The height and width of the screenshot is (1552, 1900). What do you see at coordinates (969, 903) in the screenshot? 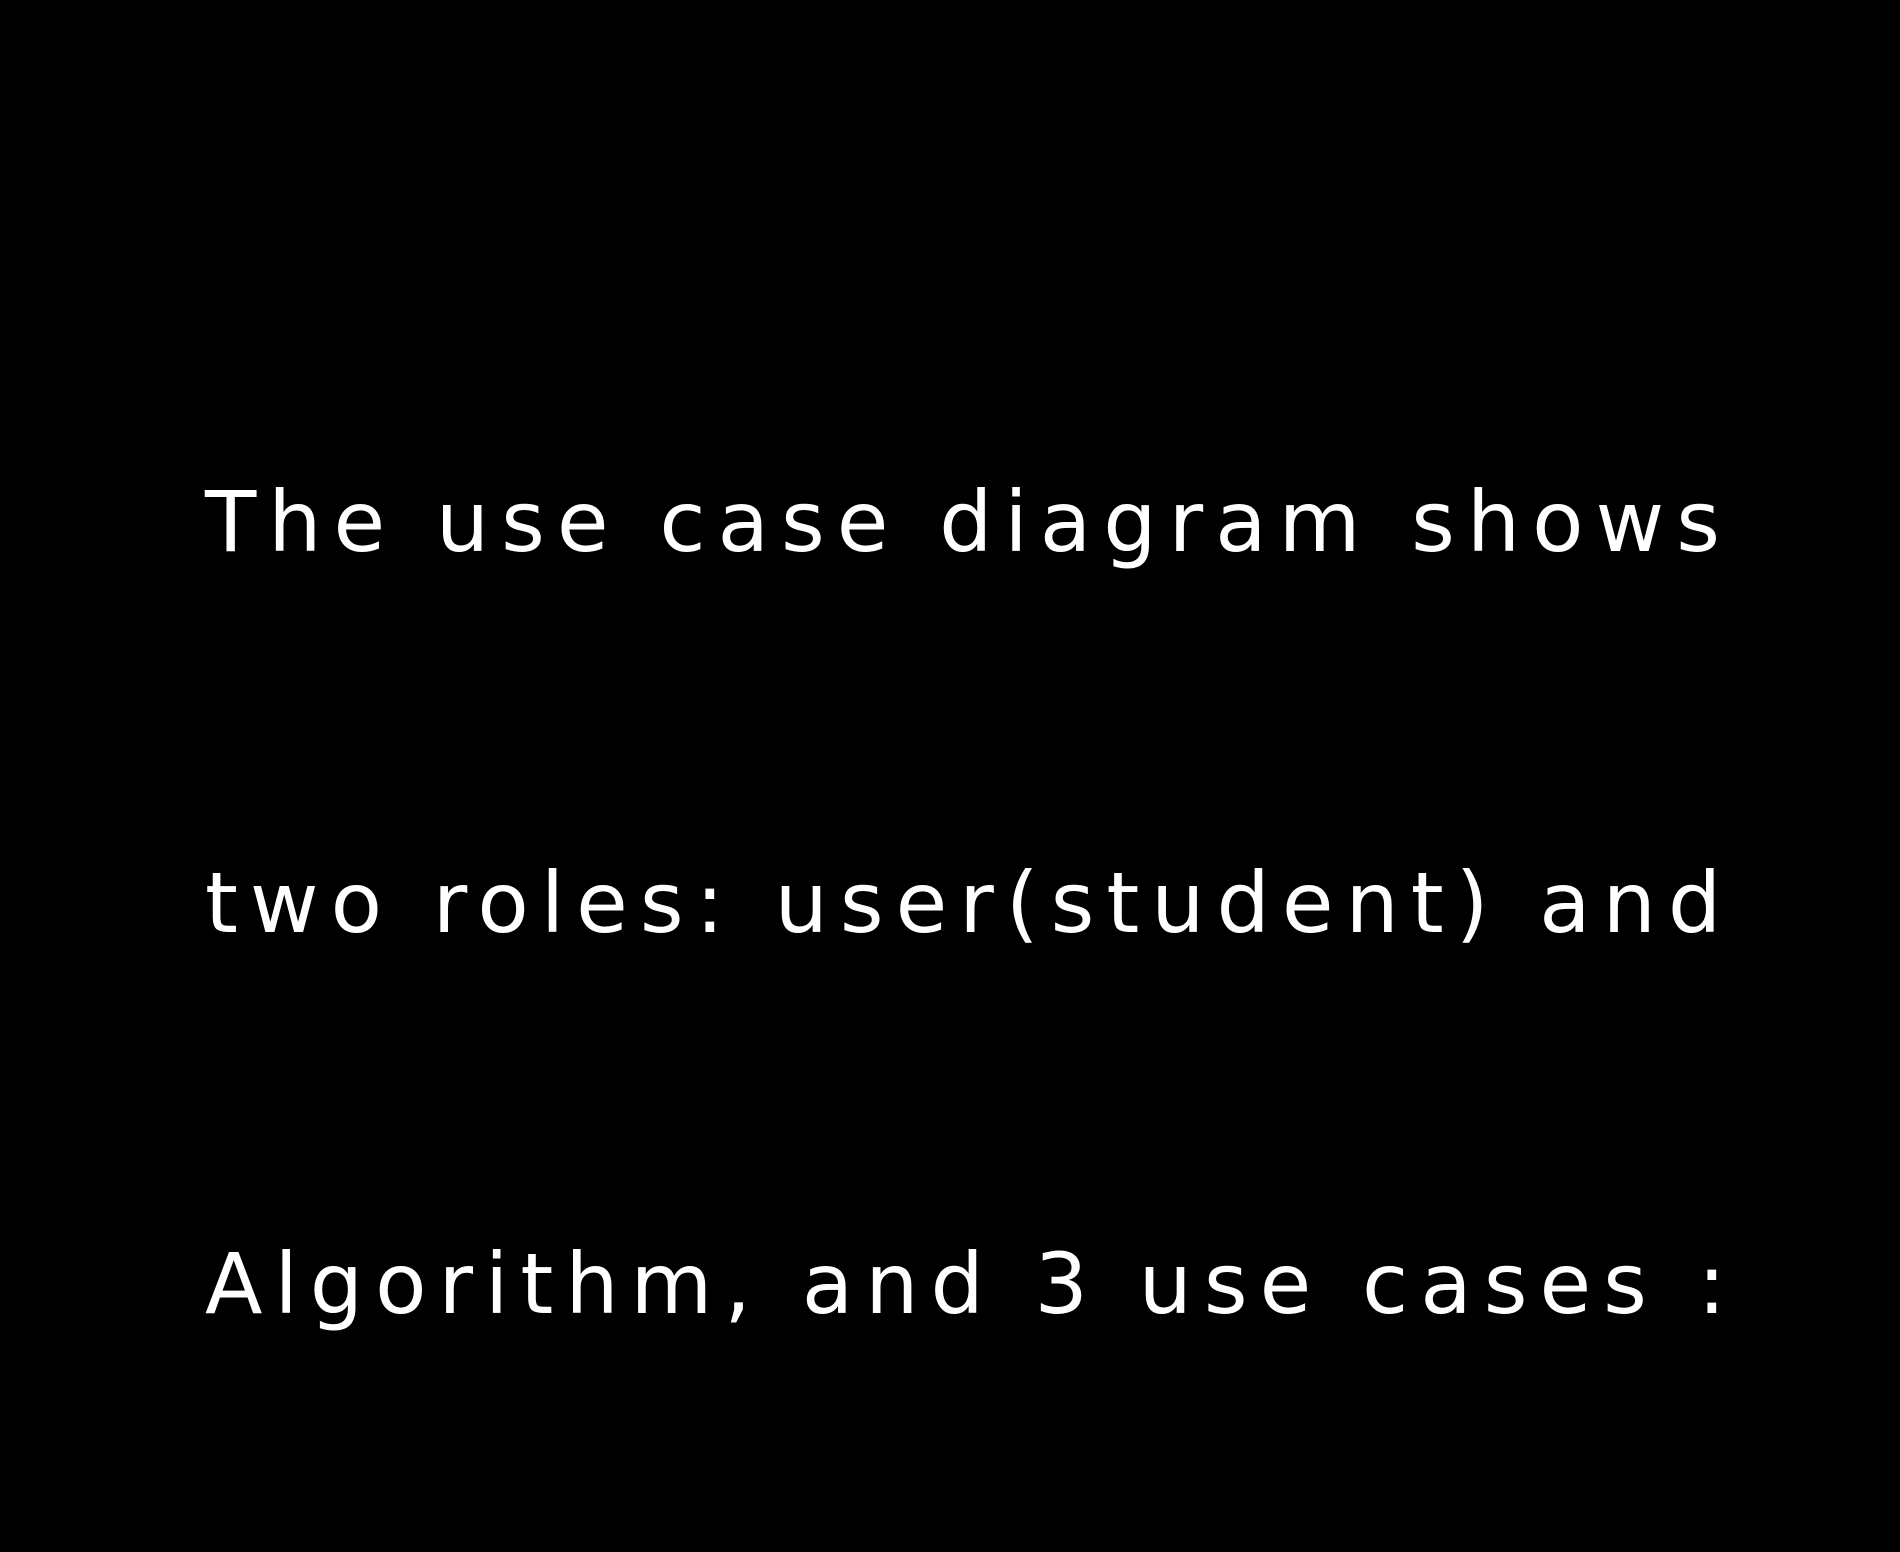
I see `text-line-2: two roles: user(student) and` at bounding box center [969, 903].